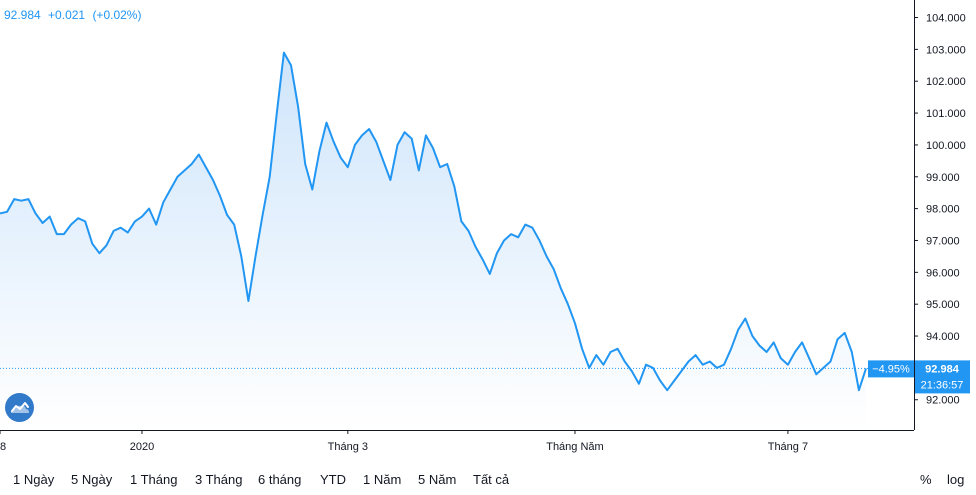 This screenshot has width=976, height=495. I want to click on last-price-badges: −4.95% 92.984 21:36:57, so click(919, 377).